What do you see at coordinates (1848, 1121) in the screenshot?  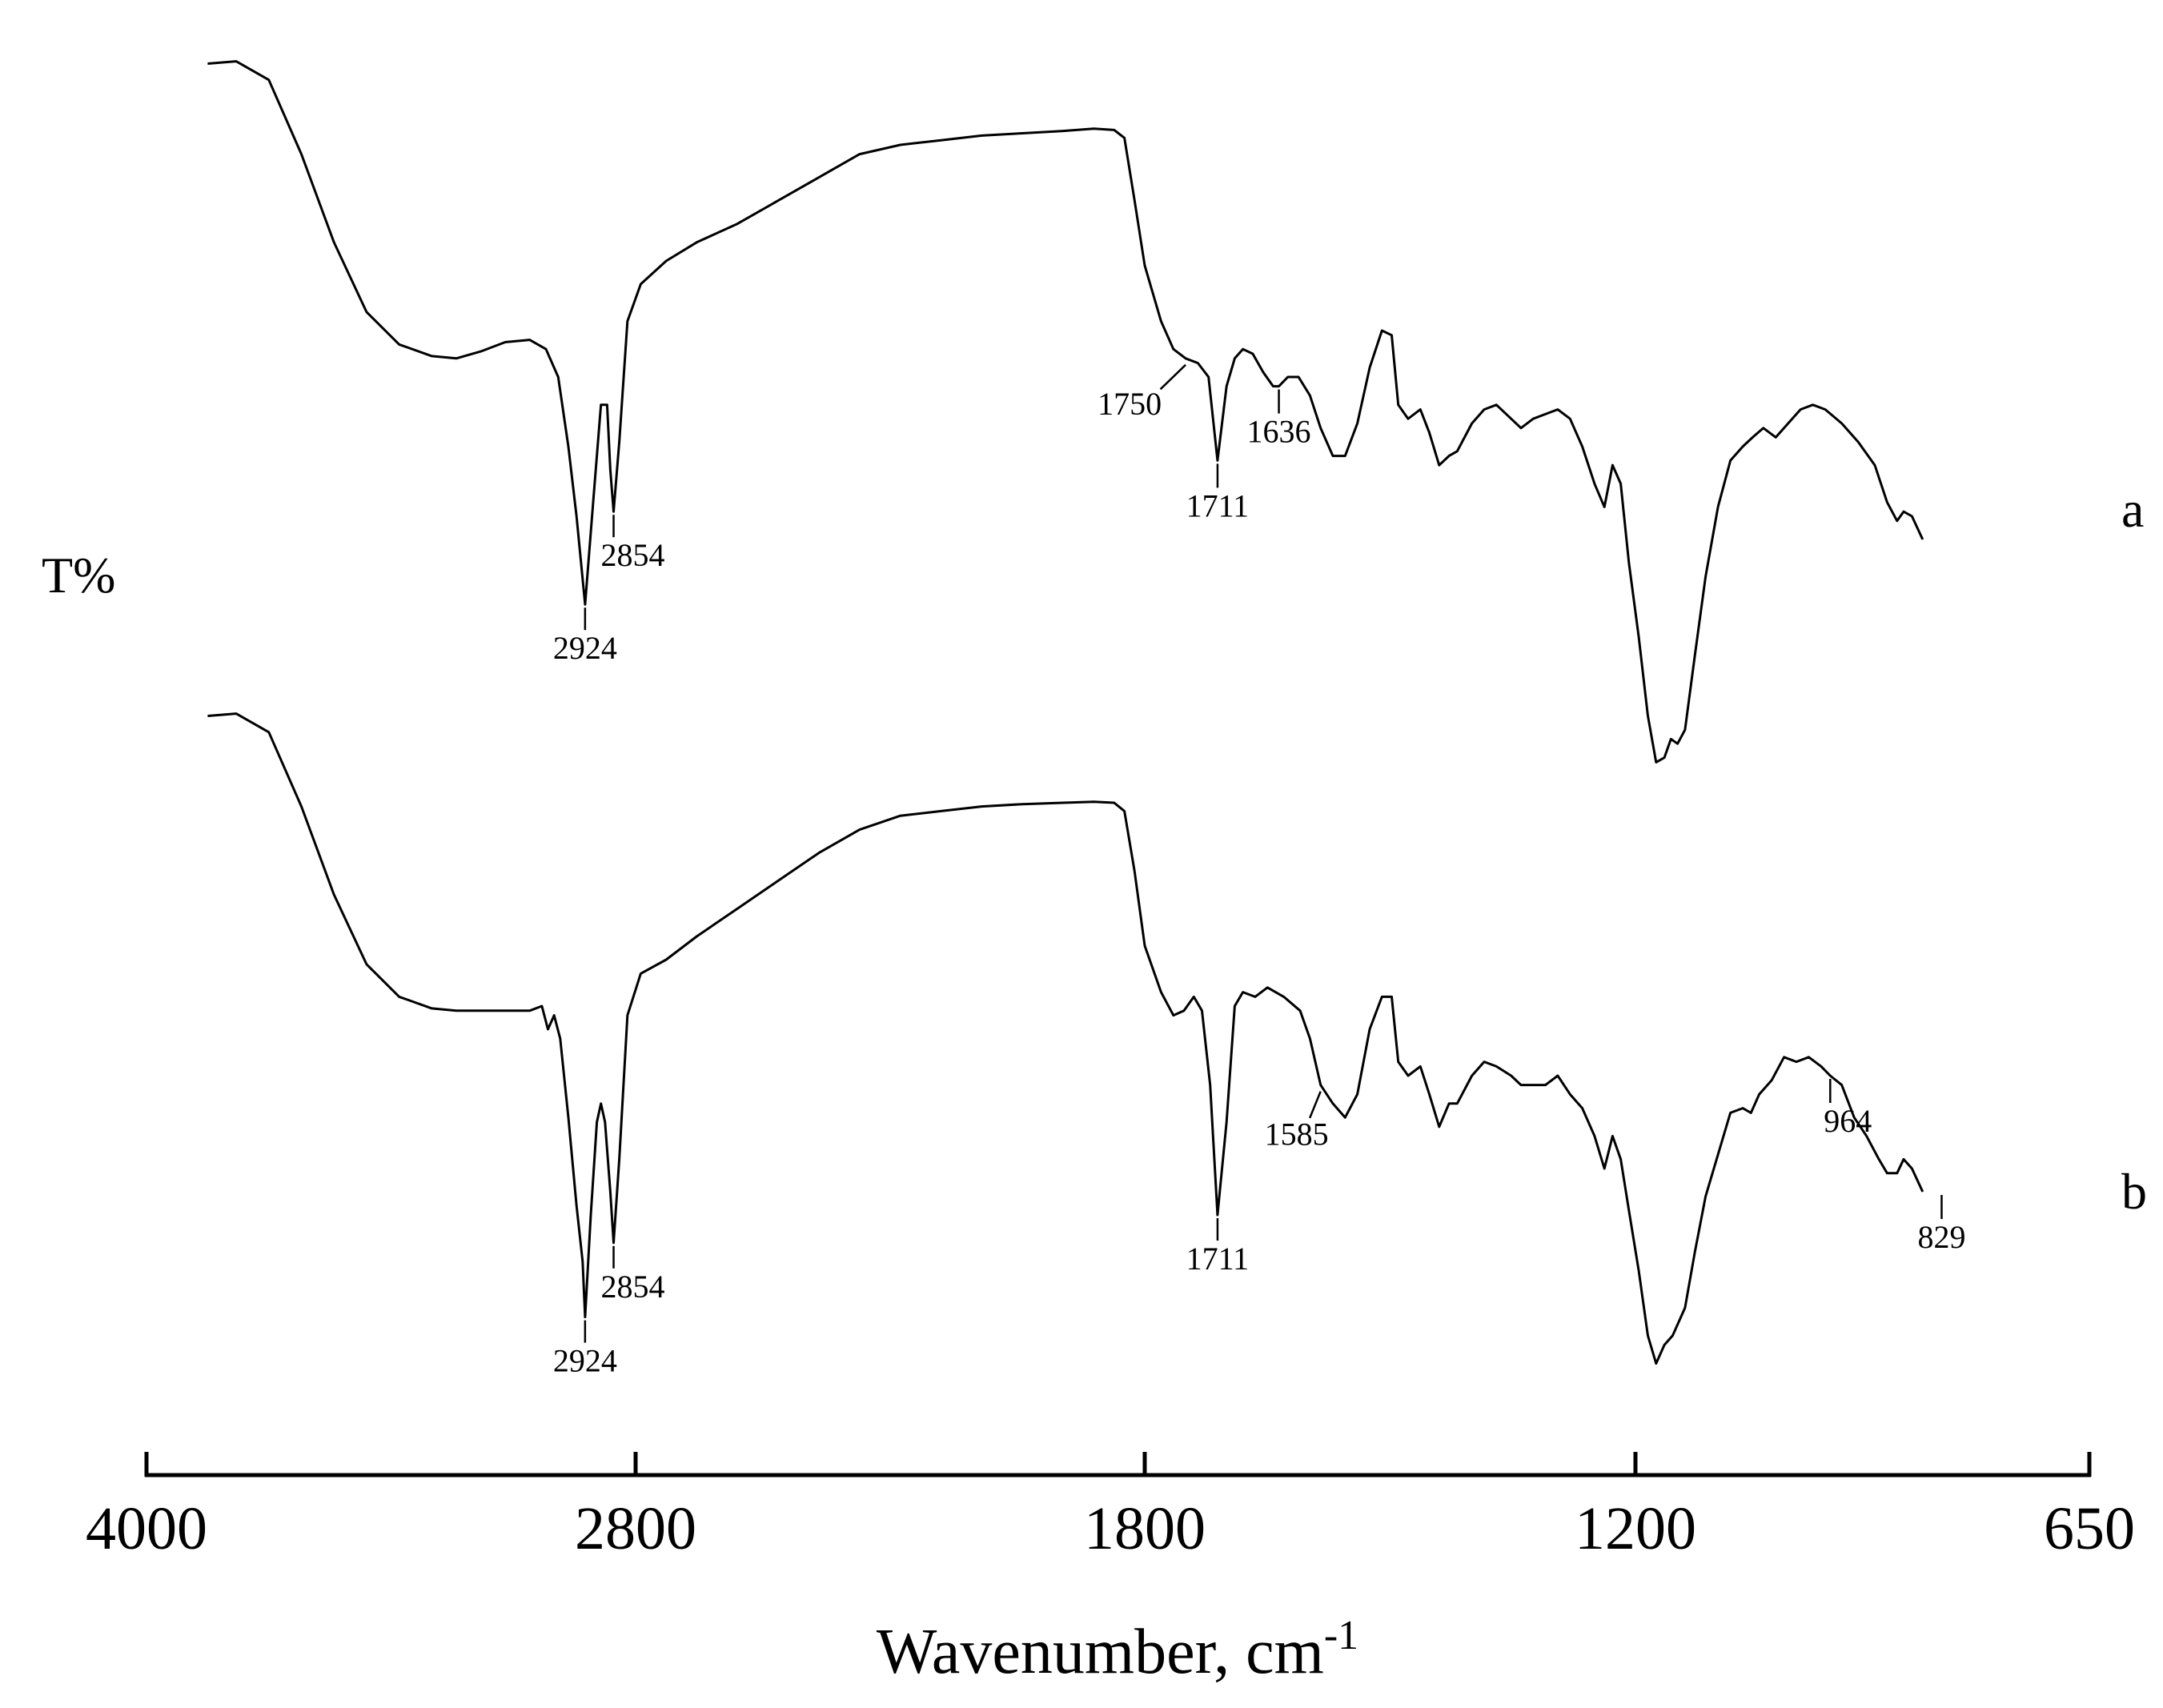 I see `annotation-label: 964` at bounding box center [1848, 1121].